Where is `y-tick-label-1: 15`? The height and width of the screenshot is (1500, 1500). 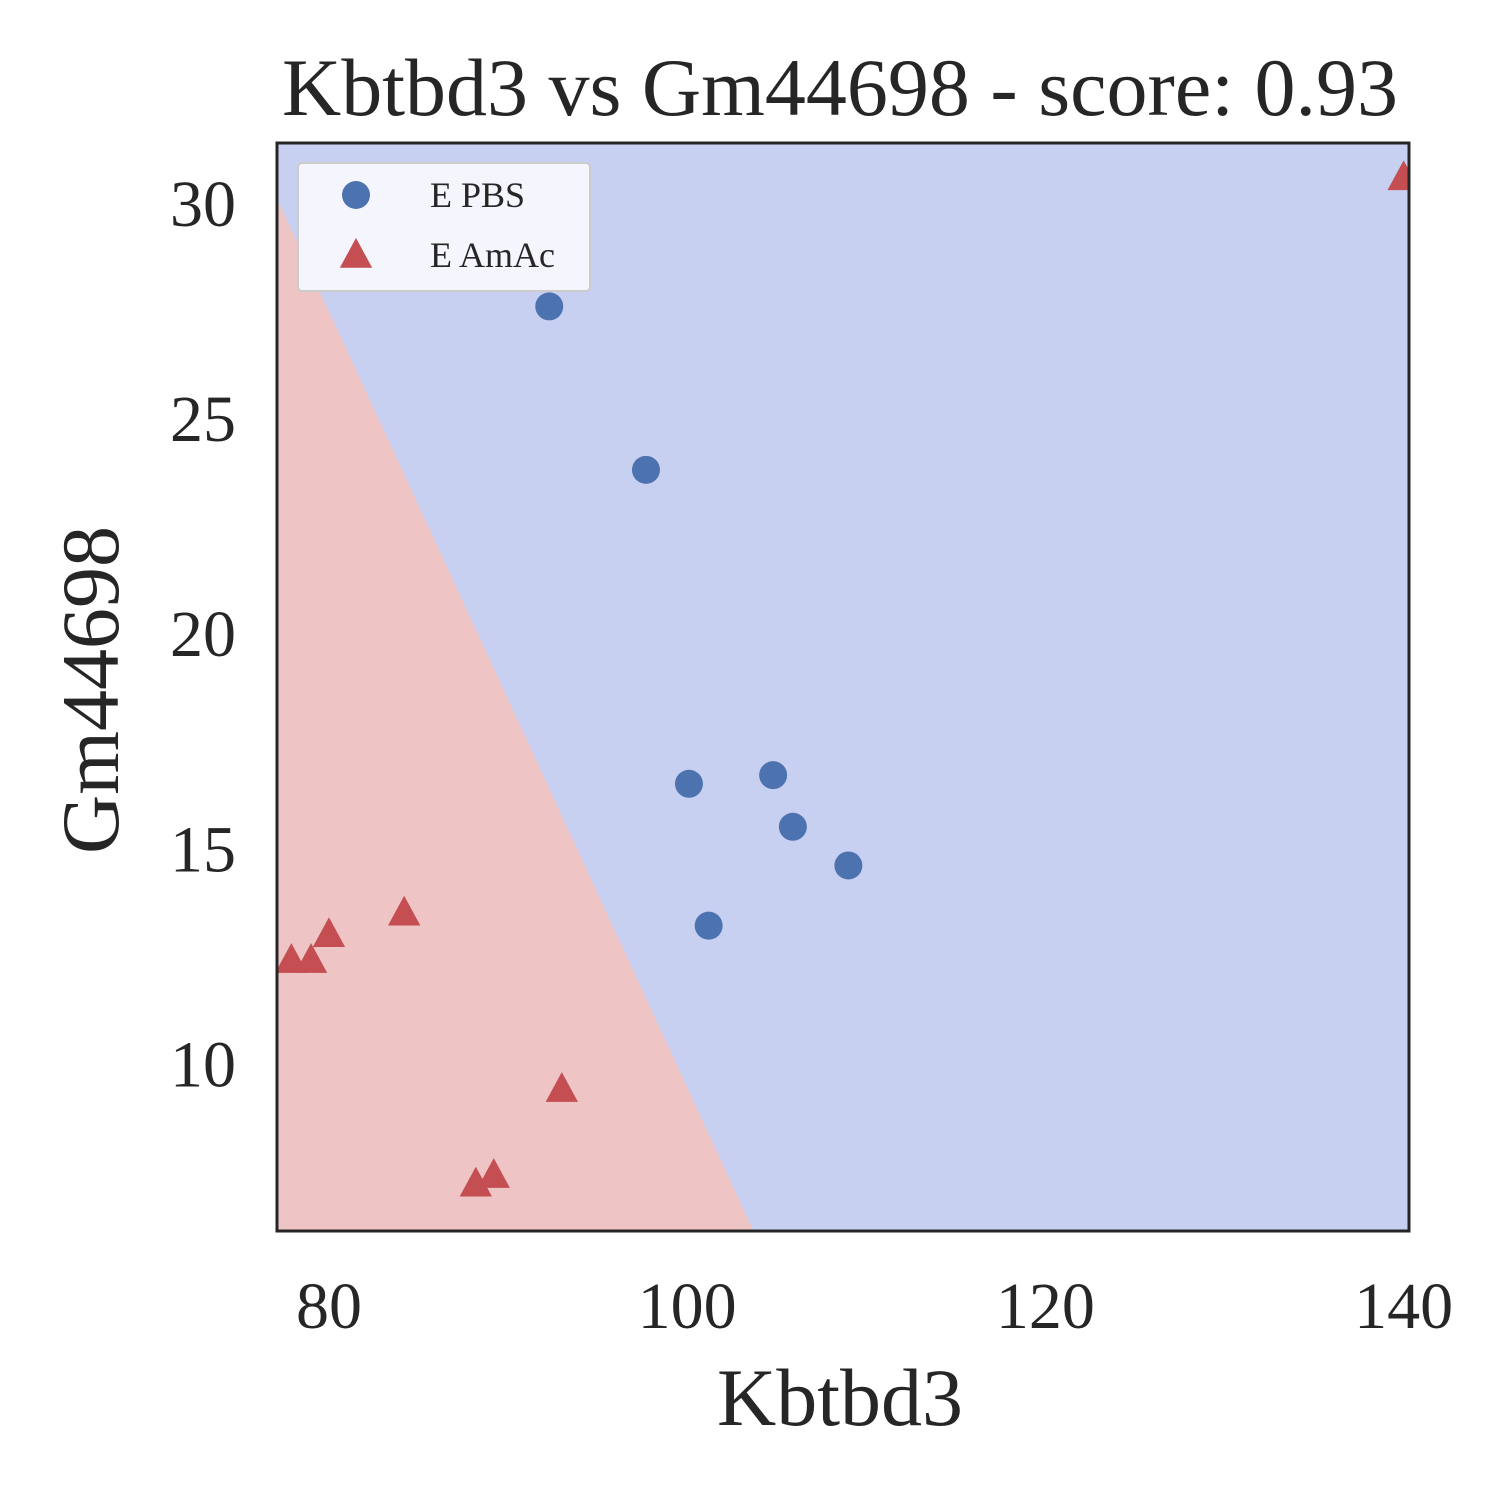
y-tick-label-1: 15 is located at coordinates (203, 849).